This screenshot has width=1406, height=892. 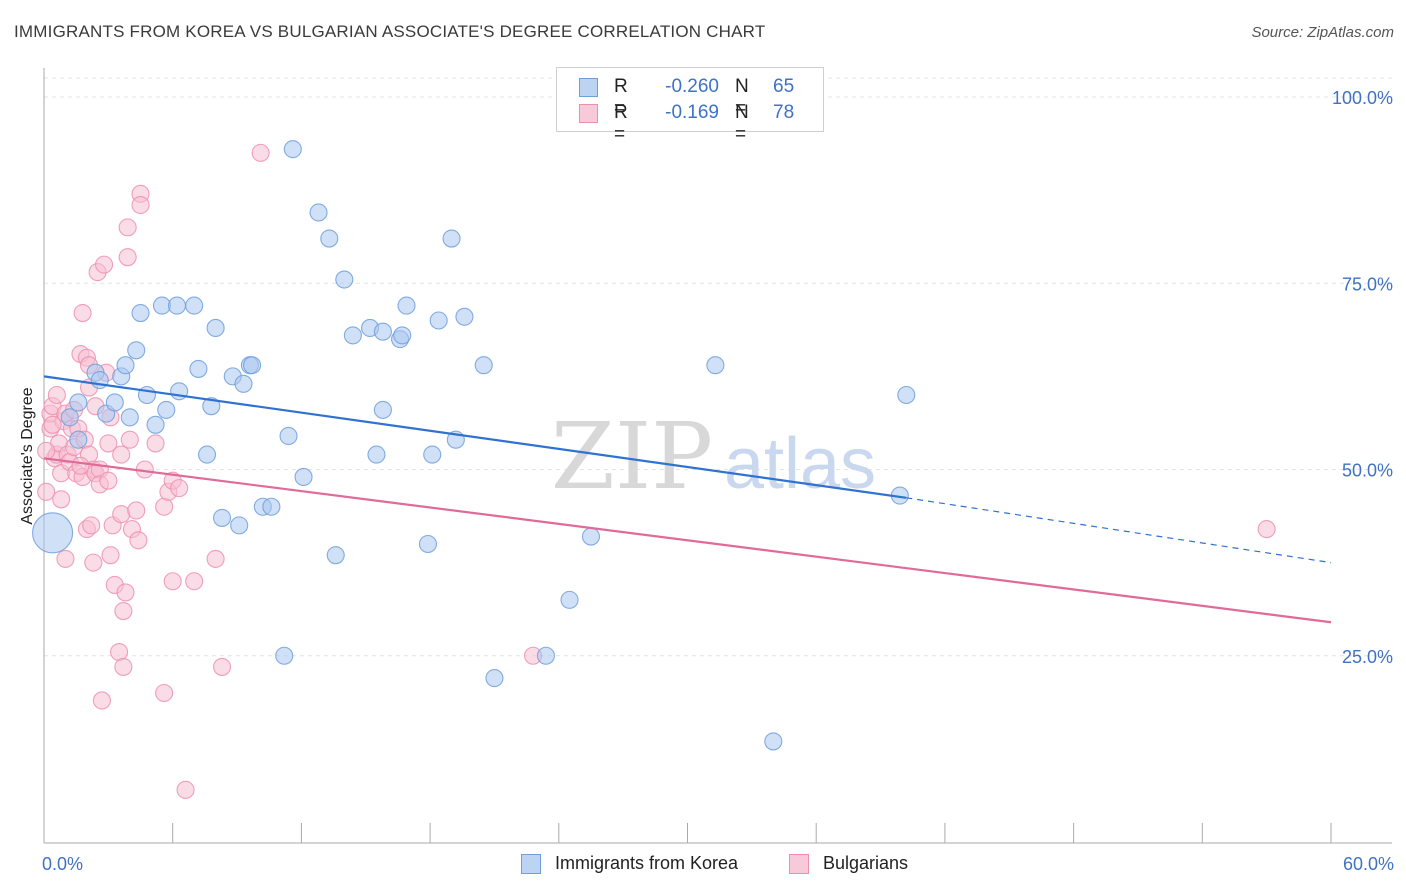 What do you see at coordinates (1362, 98) in the screenshot?
I see `y-tick-label: 100.0%` at bounding box center [1362, 98].